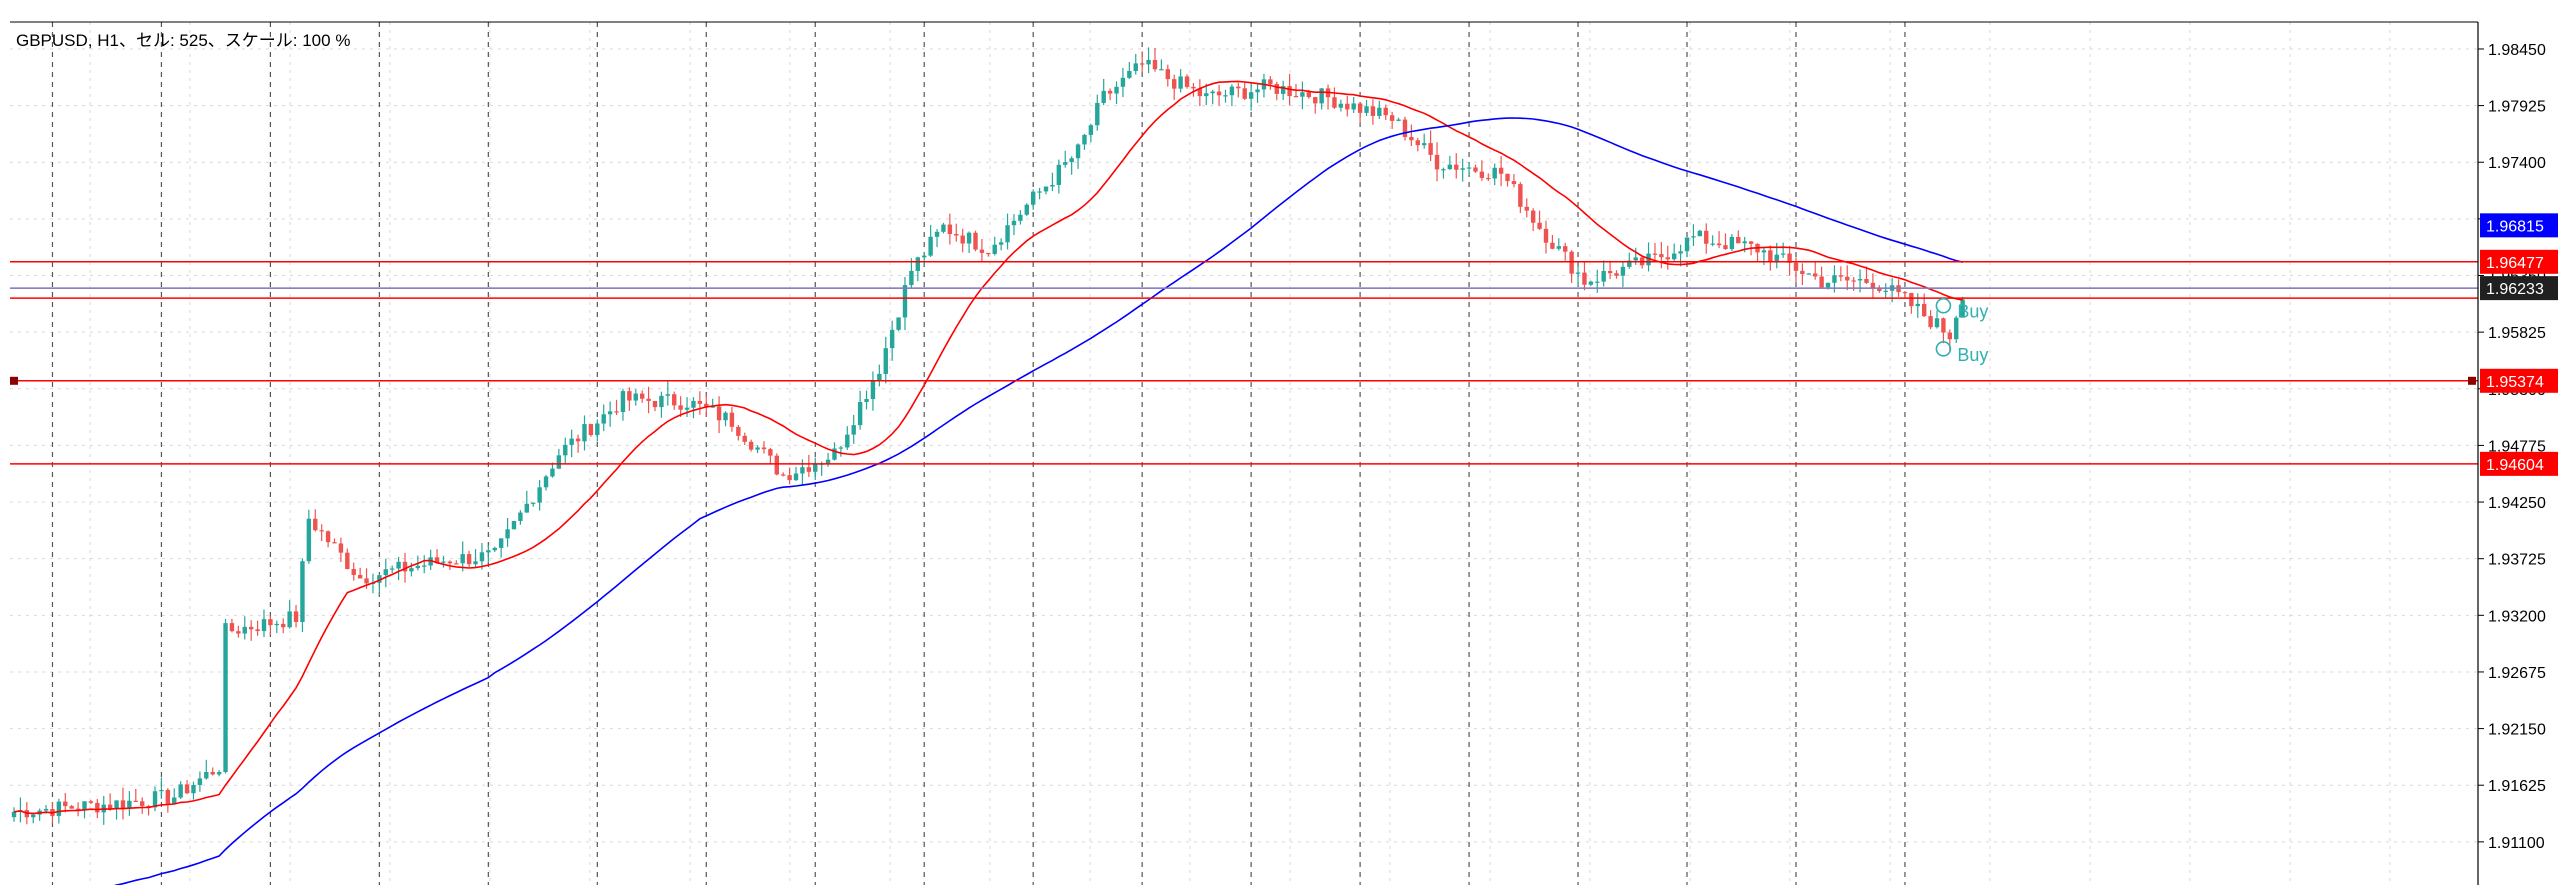  I want to click on tick-label: 1.92675, so click(2517, 673).